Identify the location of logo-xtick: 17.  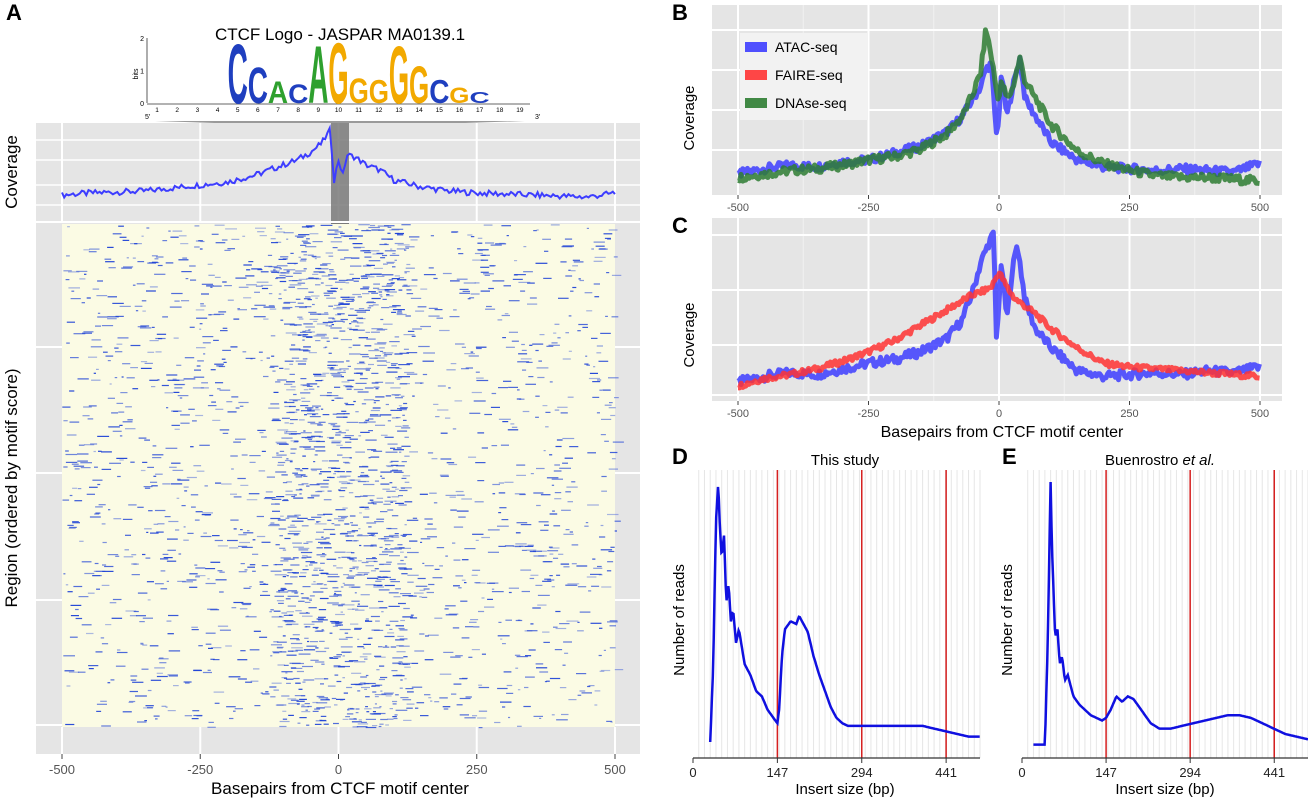
(480, 110).